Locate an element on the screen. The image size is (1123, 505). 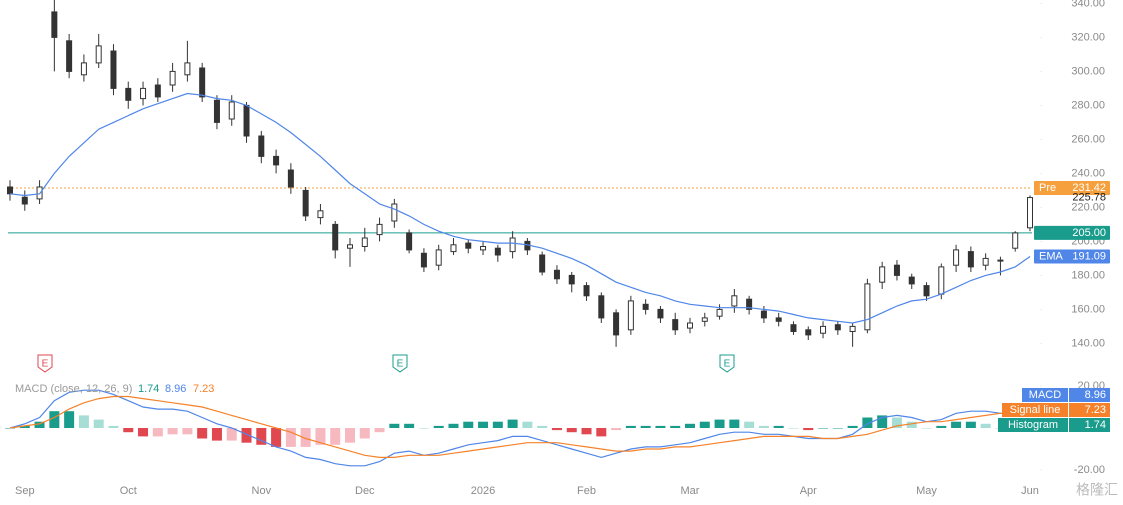
y-tick-label: 280.00 is located at coordinates (1088, 105).